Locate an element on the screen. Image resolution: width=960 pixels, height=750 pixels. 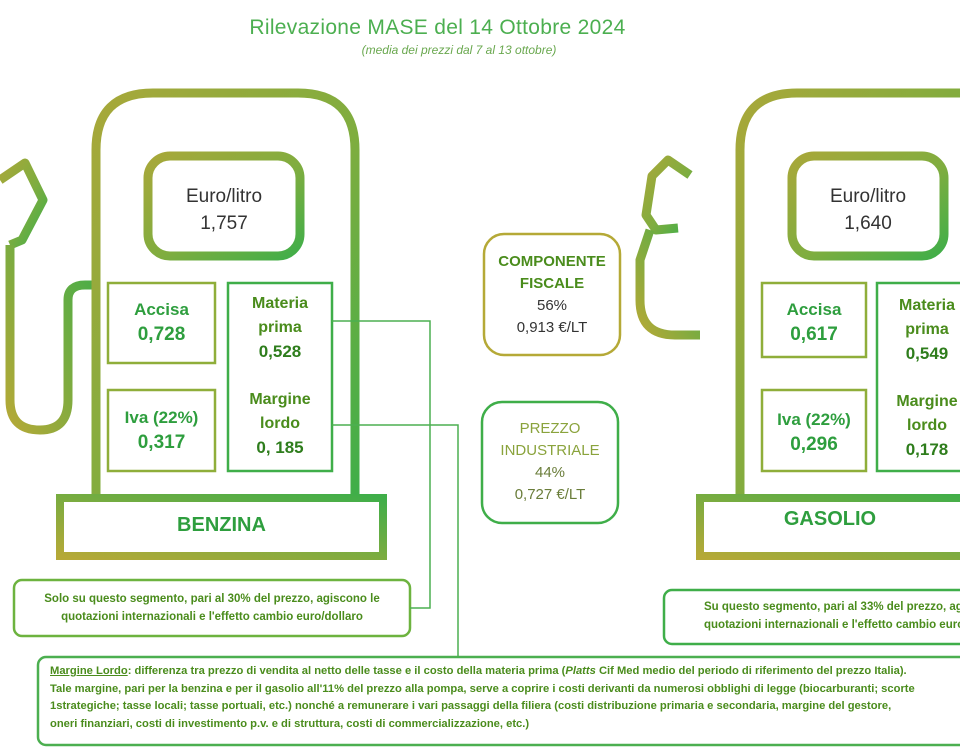
industrial-title-2: INDUSTRIALE is located at coordinates (550, 450).